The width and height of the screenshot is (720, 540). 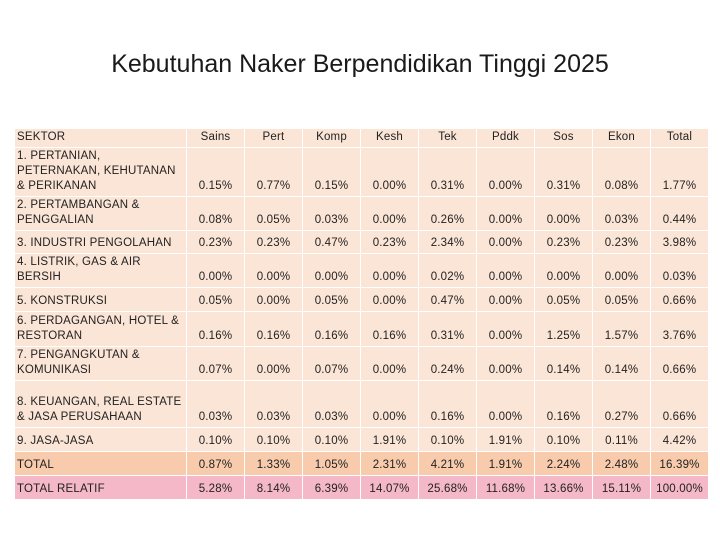 I want to click on total-cell: 2.24%, so click(x=563, y=463).